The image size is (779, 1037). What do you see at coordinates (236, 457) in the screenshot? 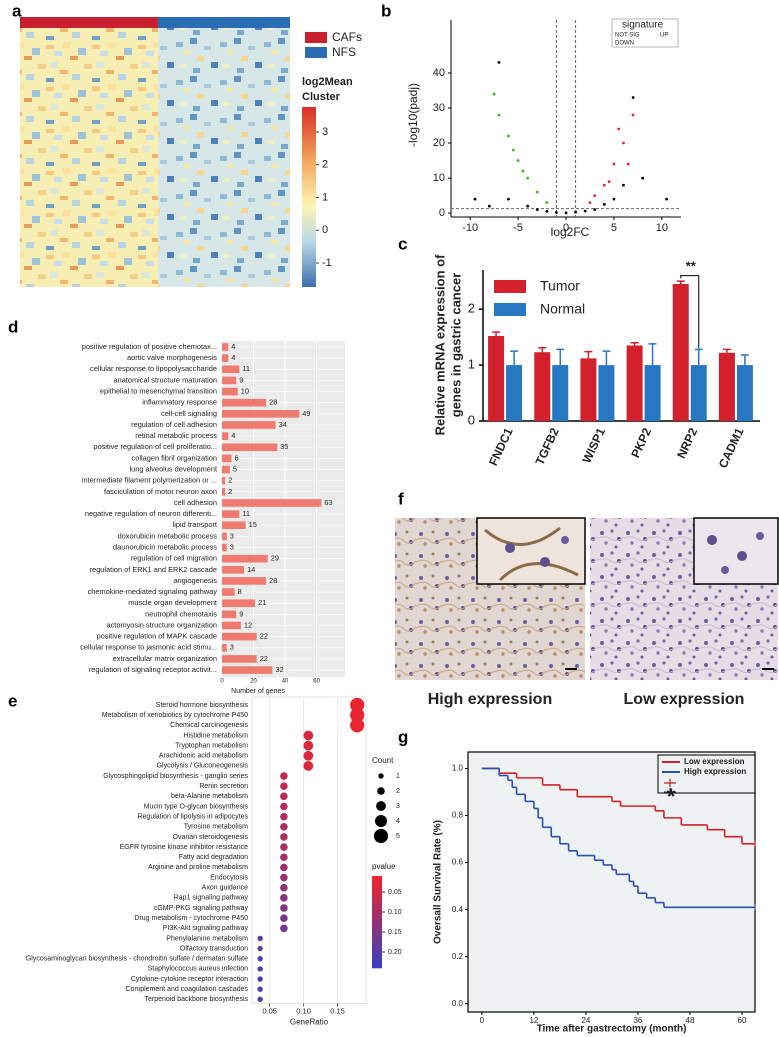
I see `value-label: 6` at bounding box center [236, 457].